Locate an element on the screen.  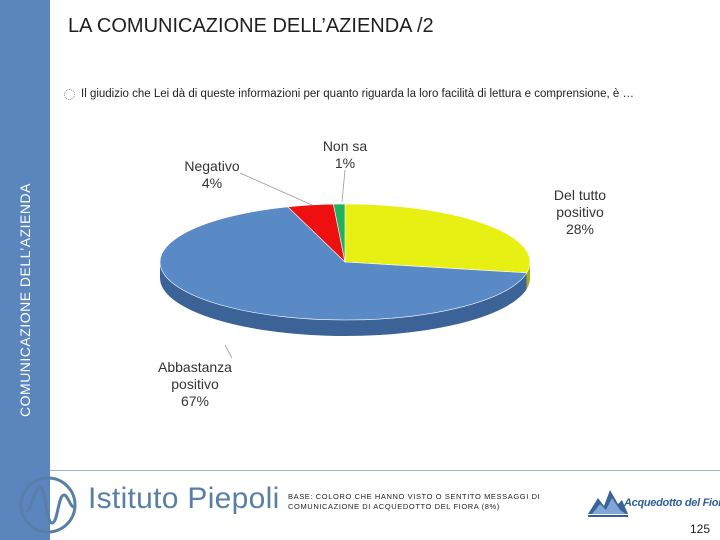
pie-side-abbastanza-positivo is located at coordinates (343, 299).